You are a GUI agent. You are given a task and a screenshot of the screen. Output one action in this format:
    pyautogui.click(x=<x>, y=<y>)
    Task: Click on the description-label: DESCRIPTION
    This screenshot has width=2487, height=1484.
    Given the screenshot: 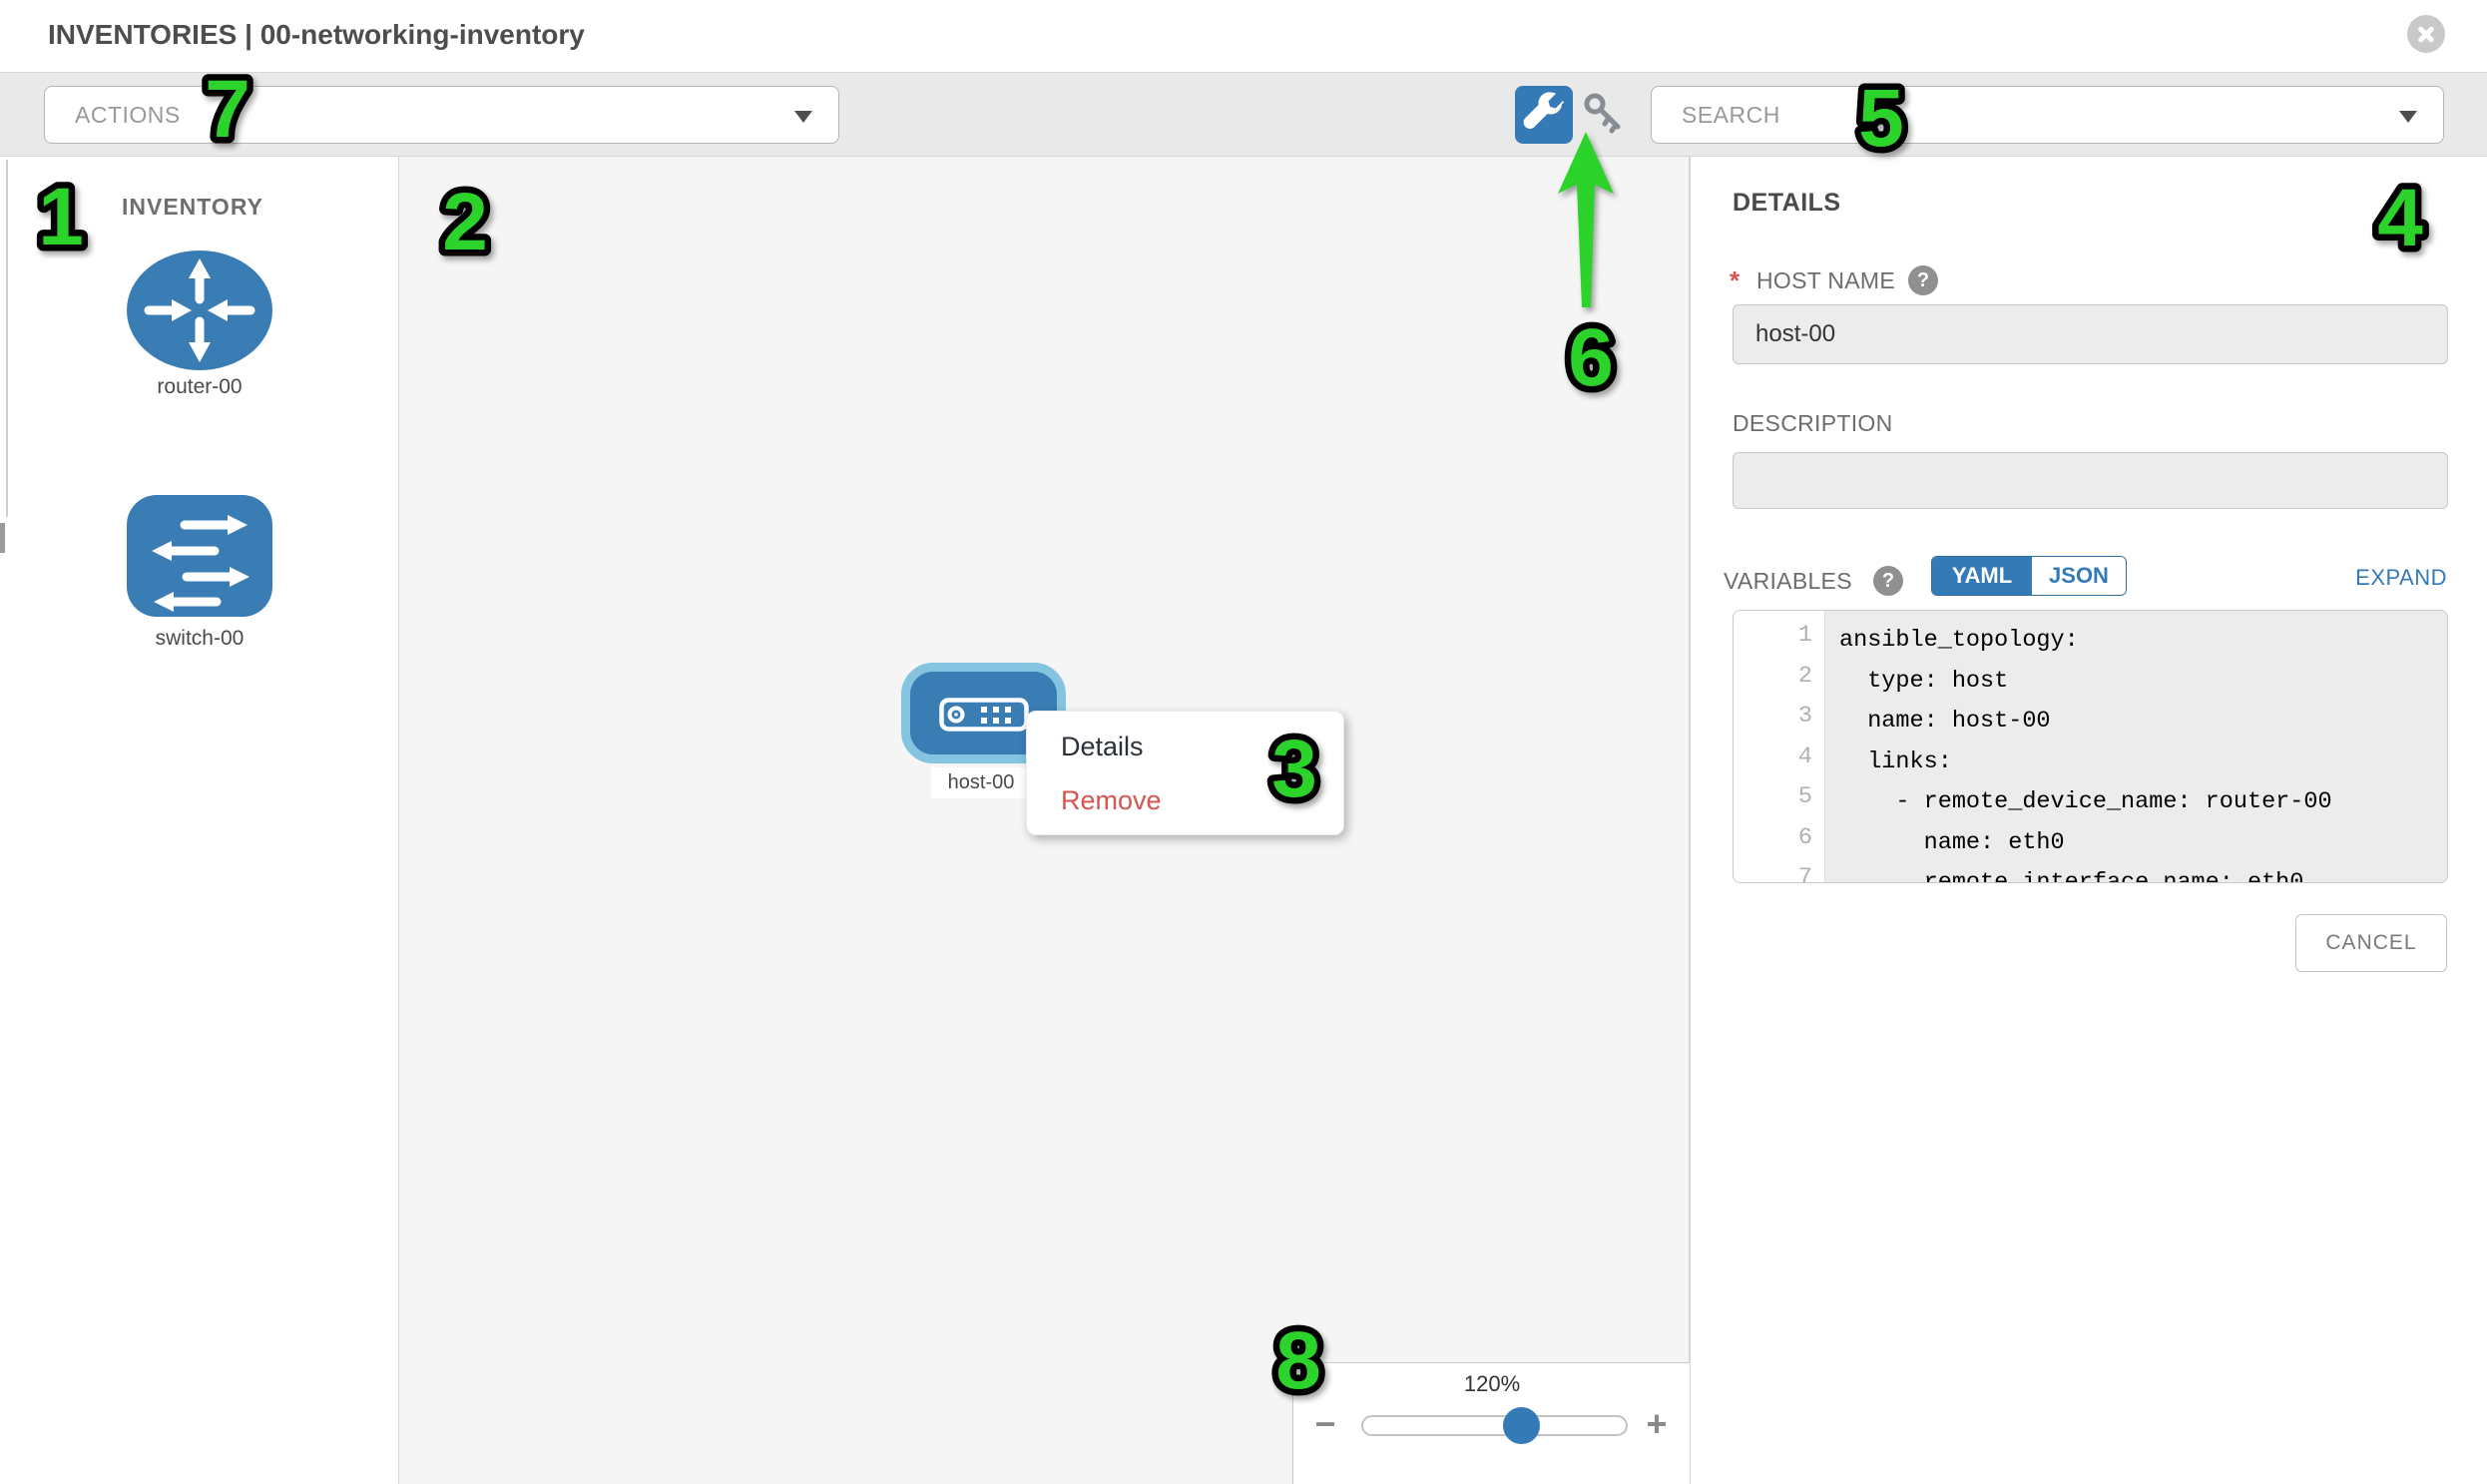 What is the action you would take?
    pyautogui.click(x=1813, y=423)
    